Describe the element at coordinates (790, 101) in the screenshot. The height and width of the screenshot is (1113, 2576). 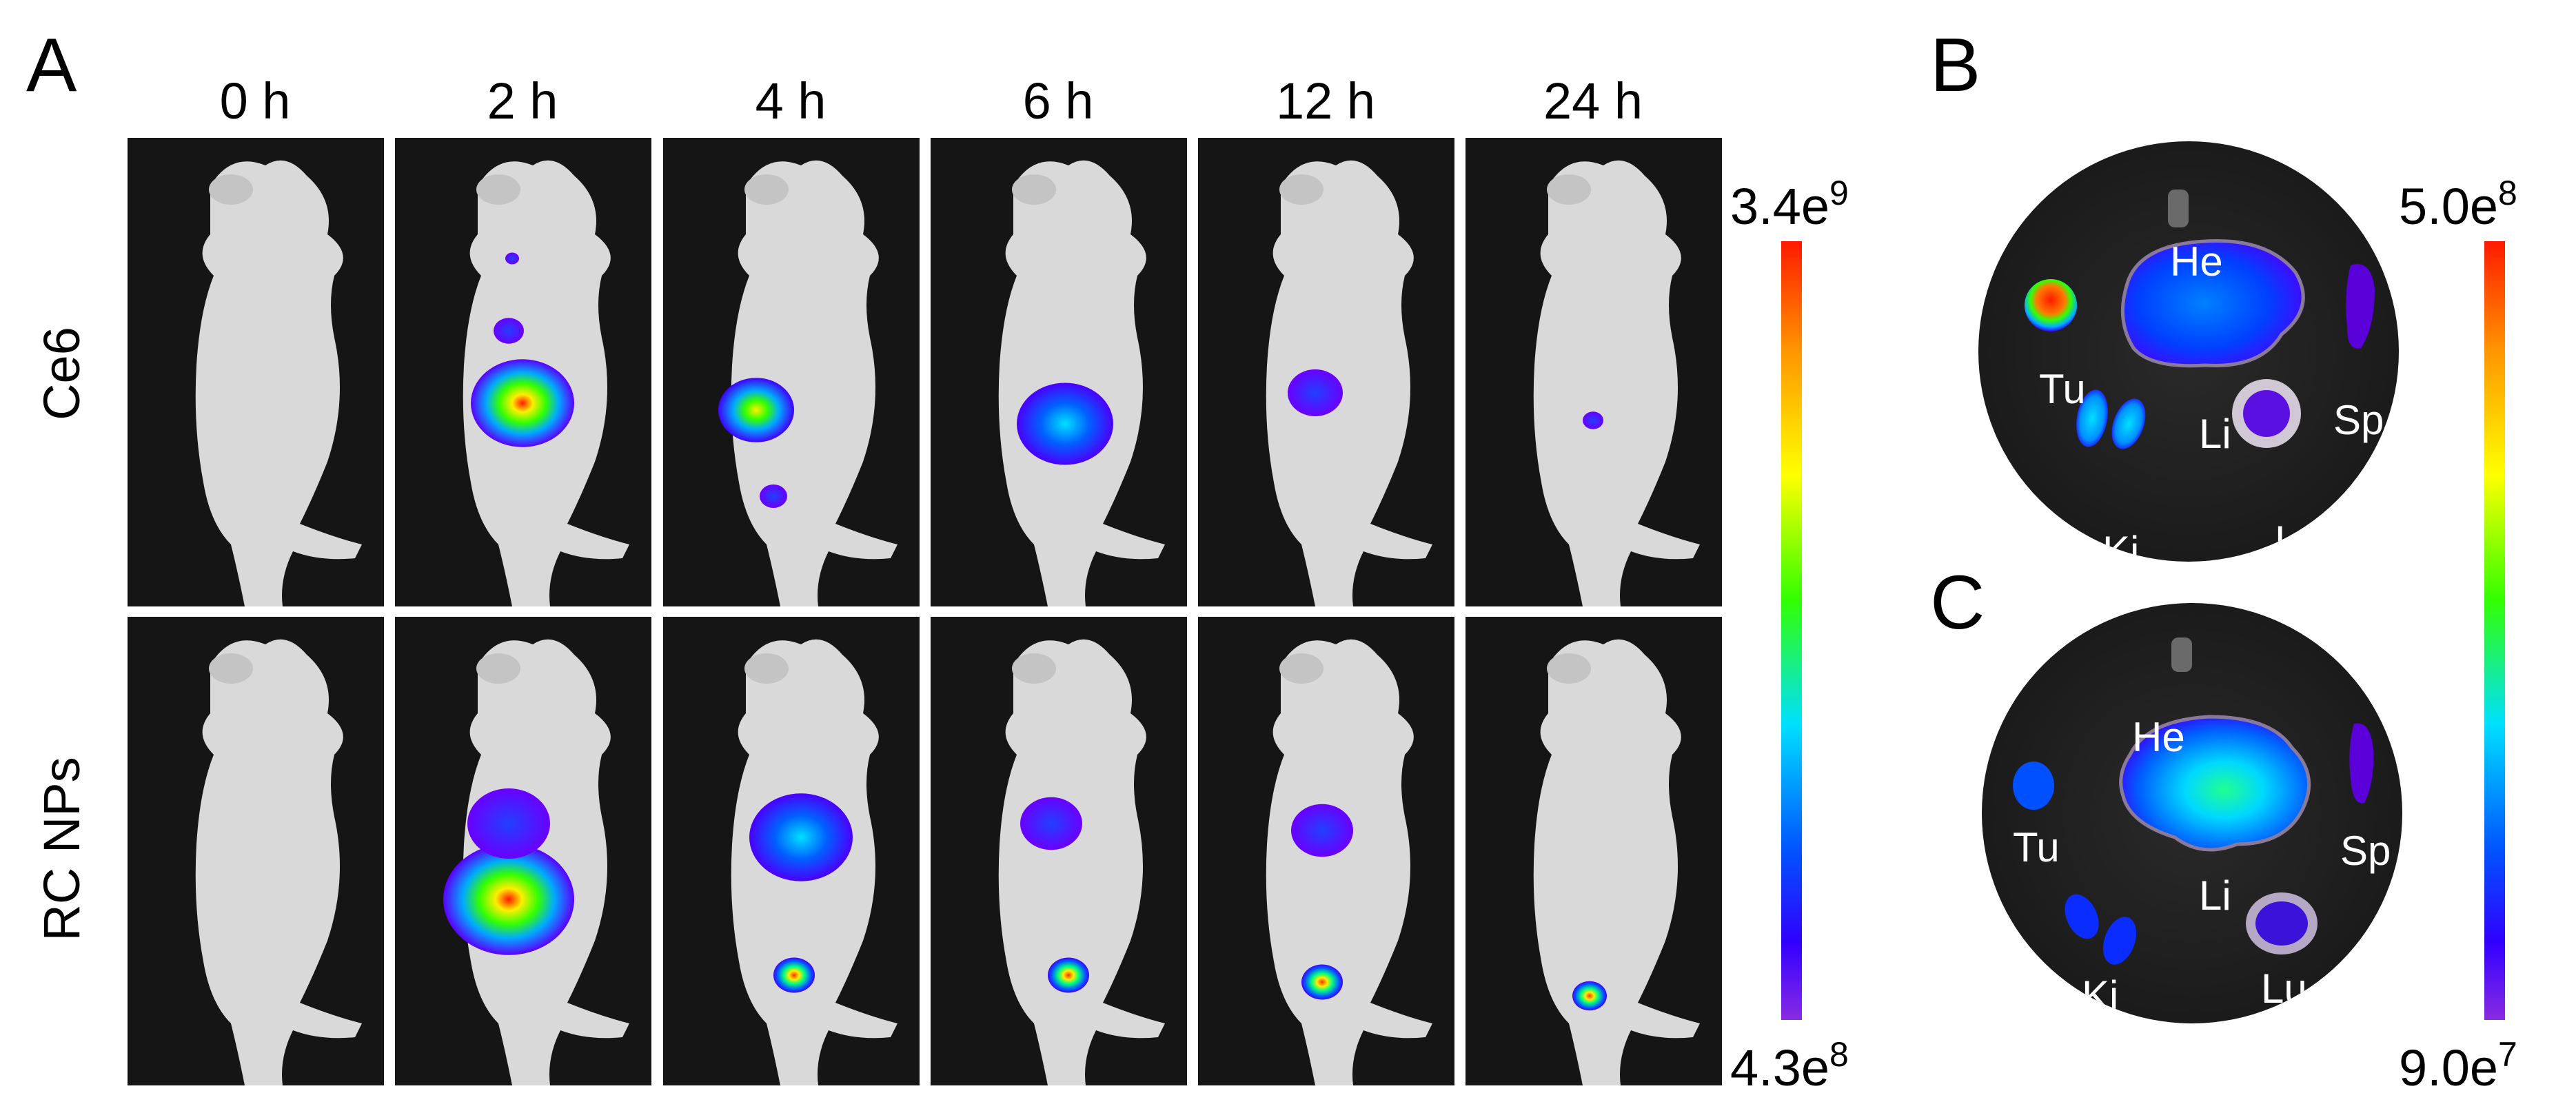
I see `time-label-4h: 4 h` at that location.